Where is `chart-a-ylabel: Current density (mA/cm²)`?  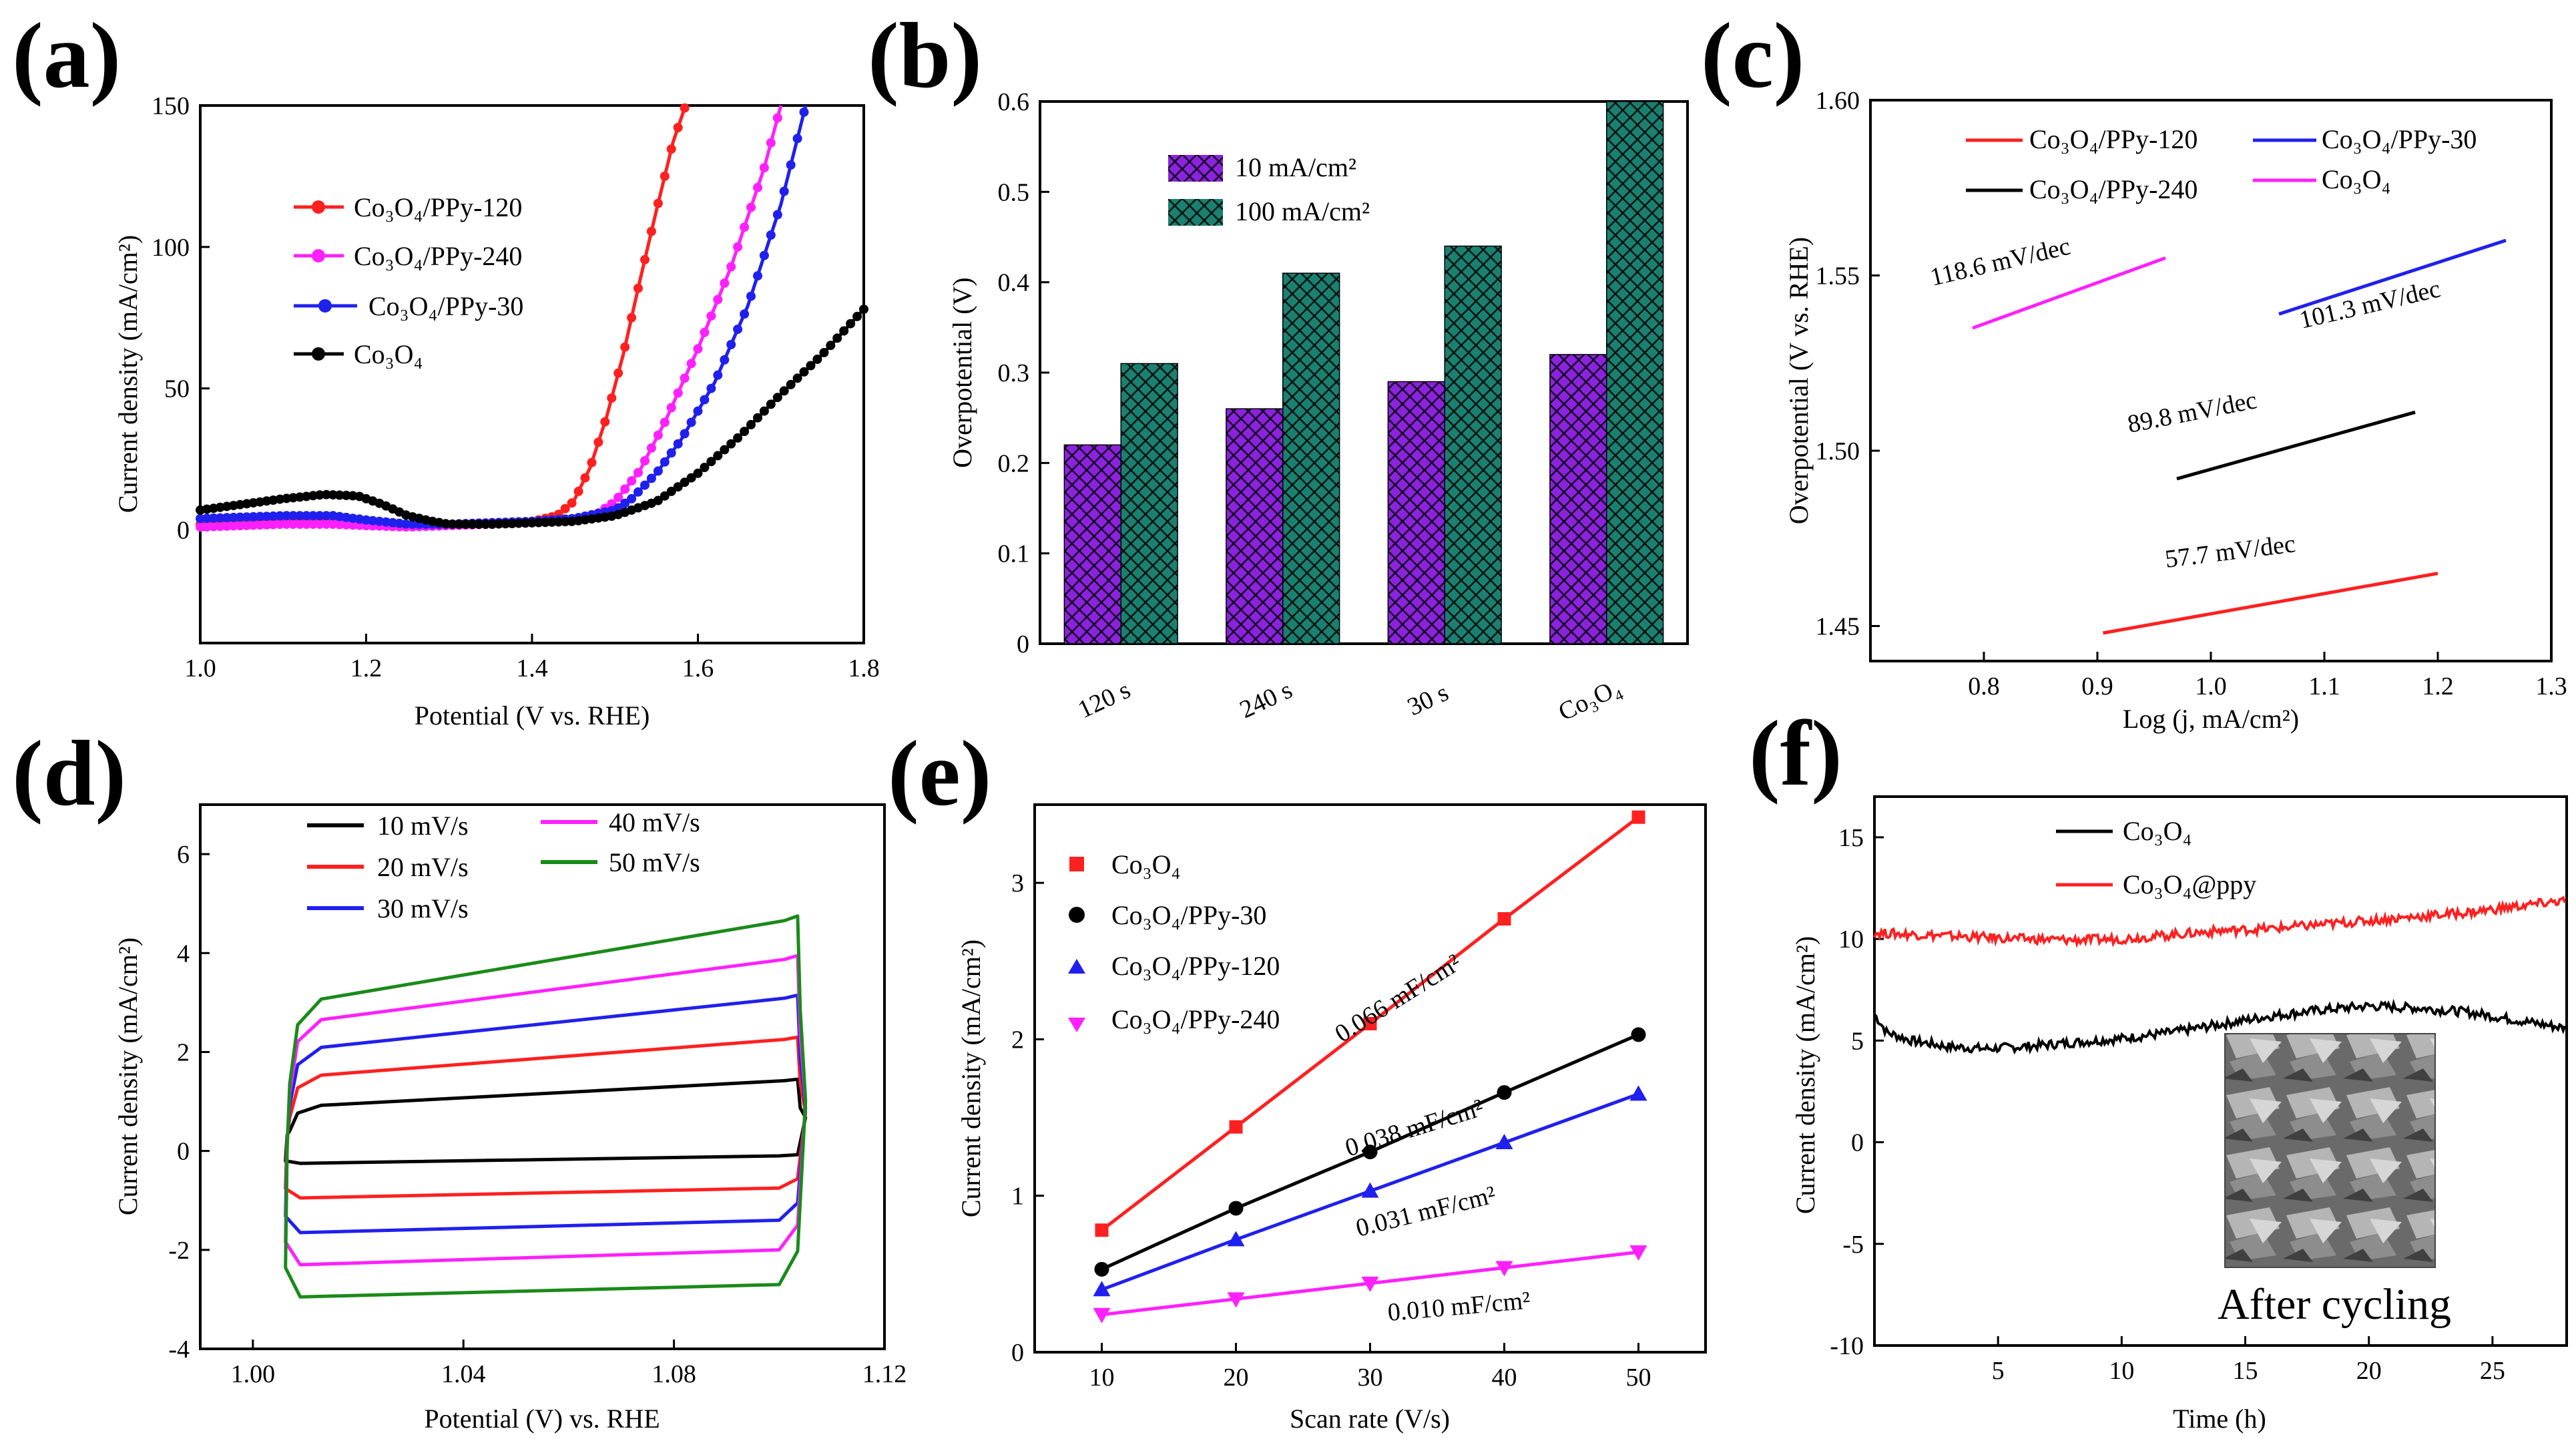
chart-a-ylabel: Current density (mA/cm²) is located at coordinates (128, 374).